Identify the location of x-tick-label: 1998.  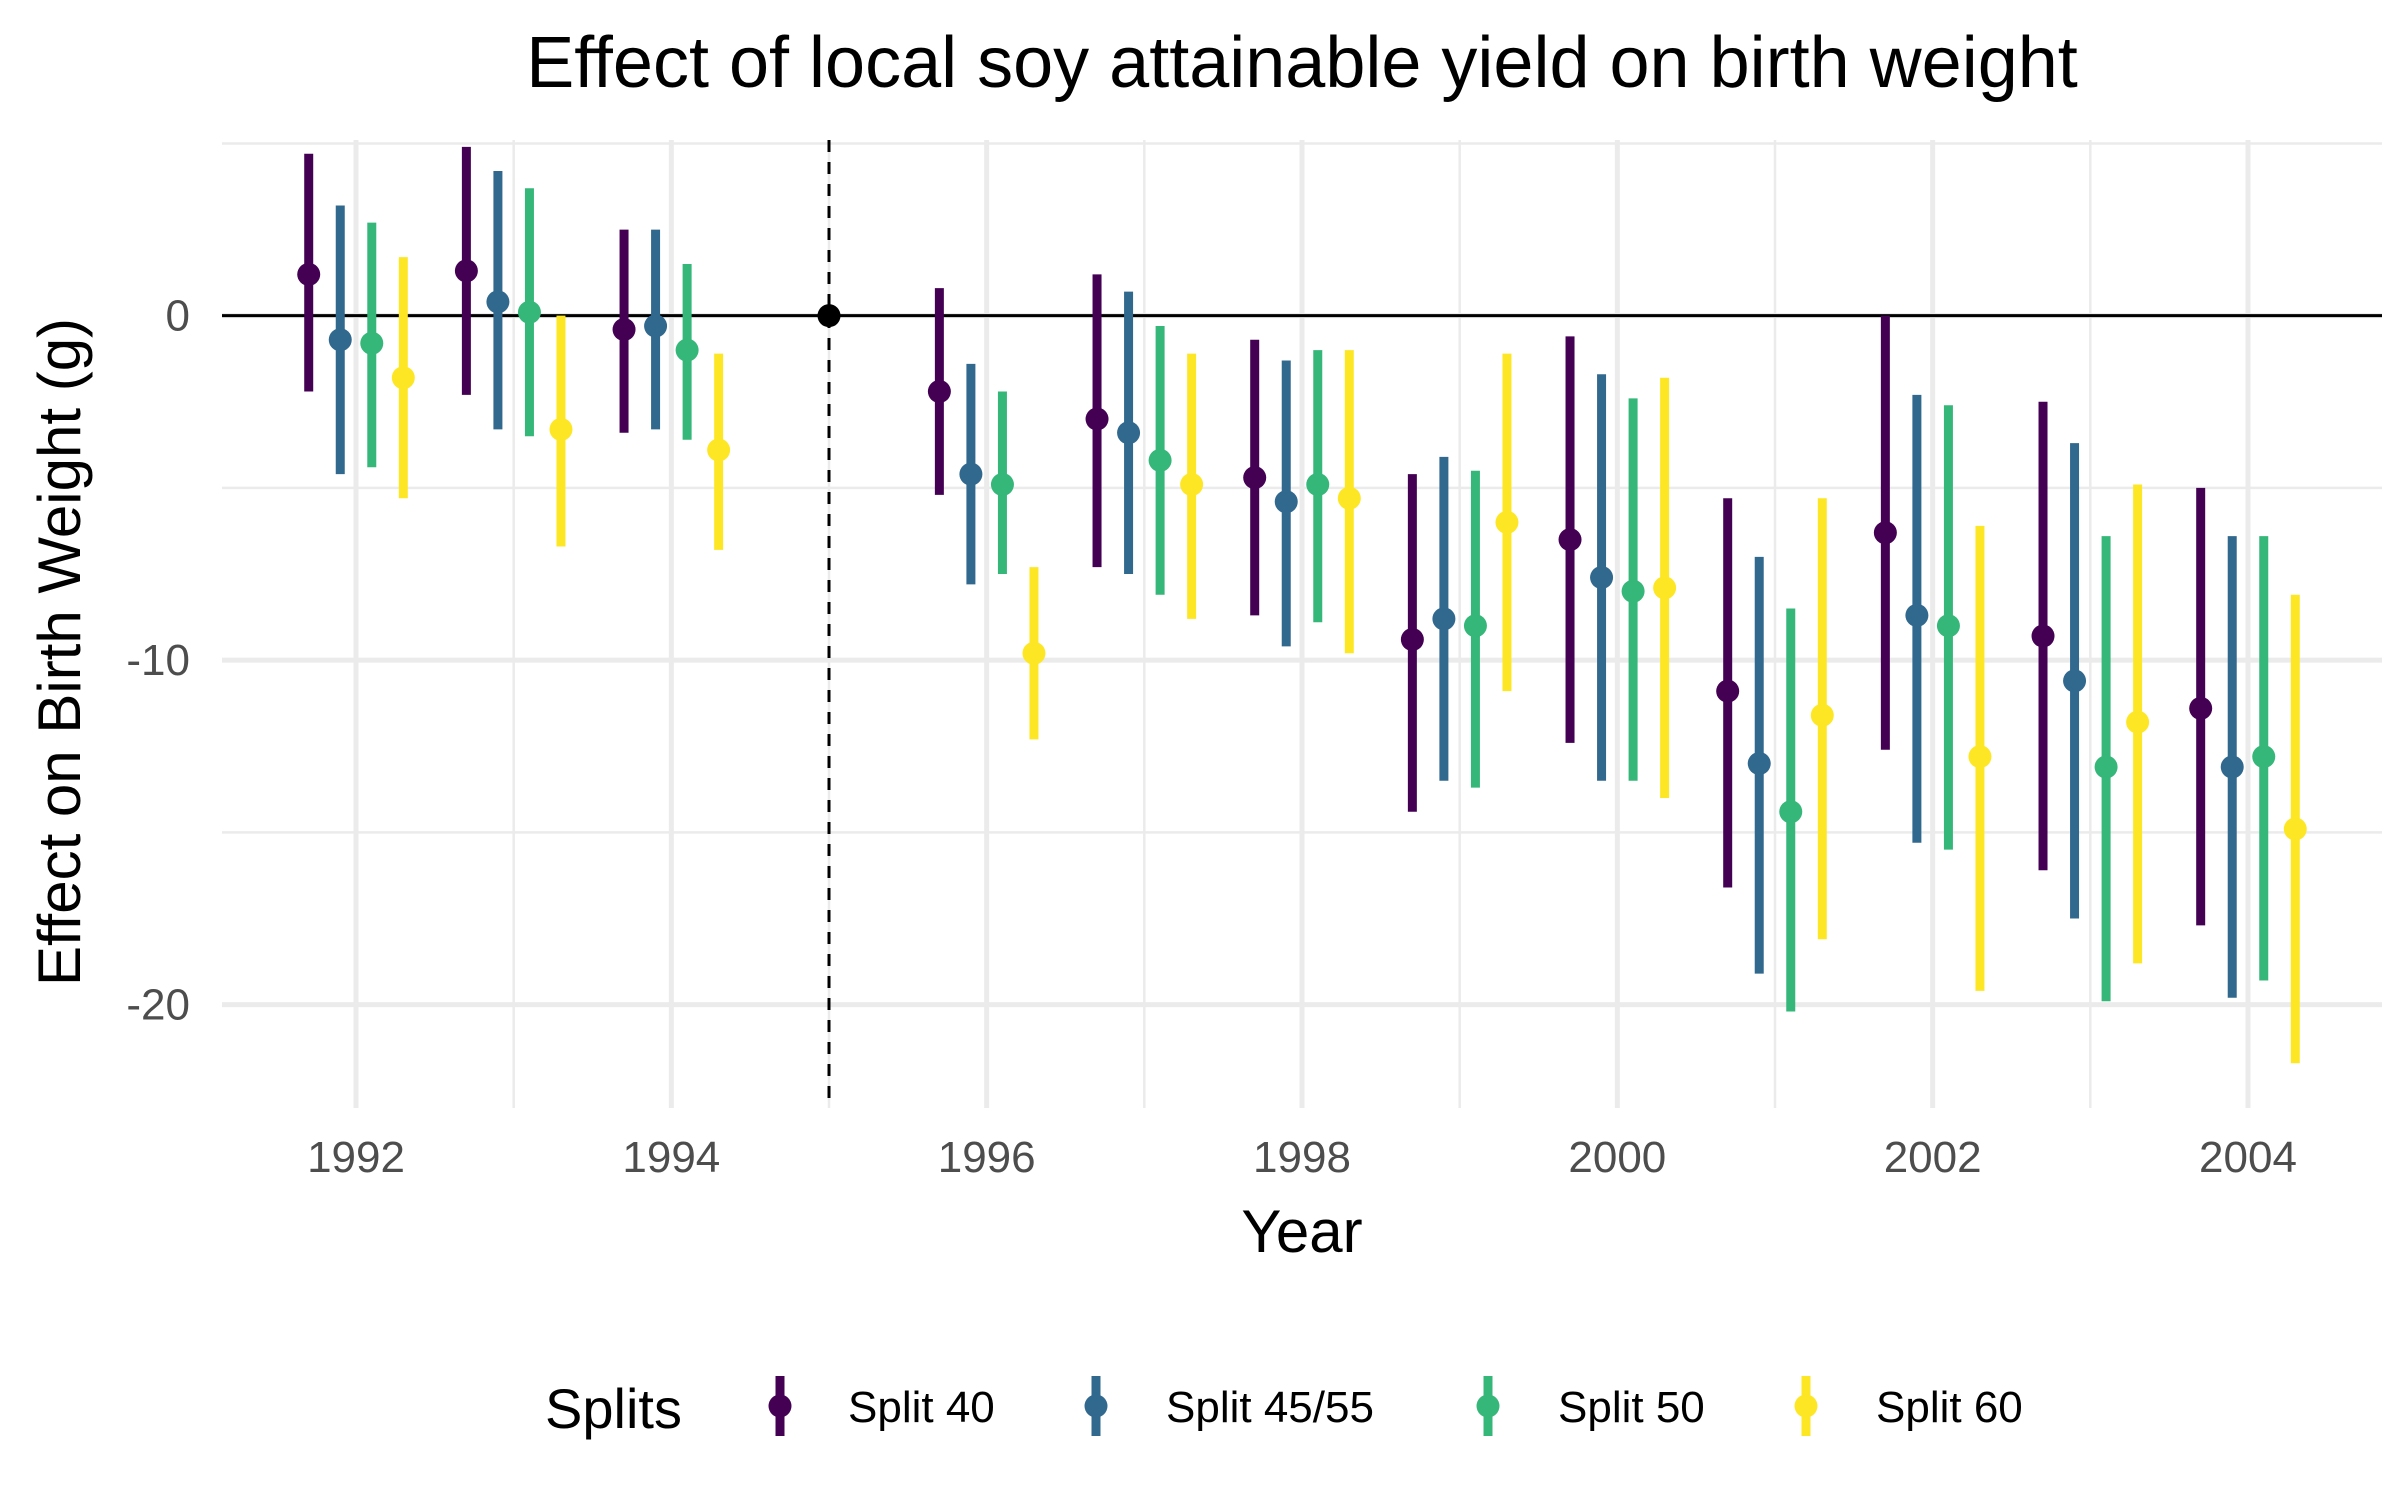
(1302, 1157).